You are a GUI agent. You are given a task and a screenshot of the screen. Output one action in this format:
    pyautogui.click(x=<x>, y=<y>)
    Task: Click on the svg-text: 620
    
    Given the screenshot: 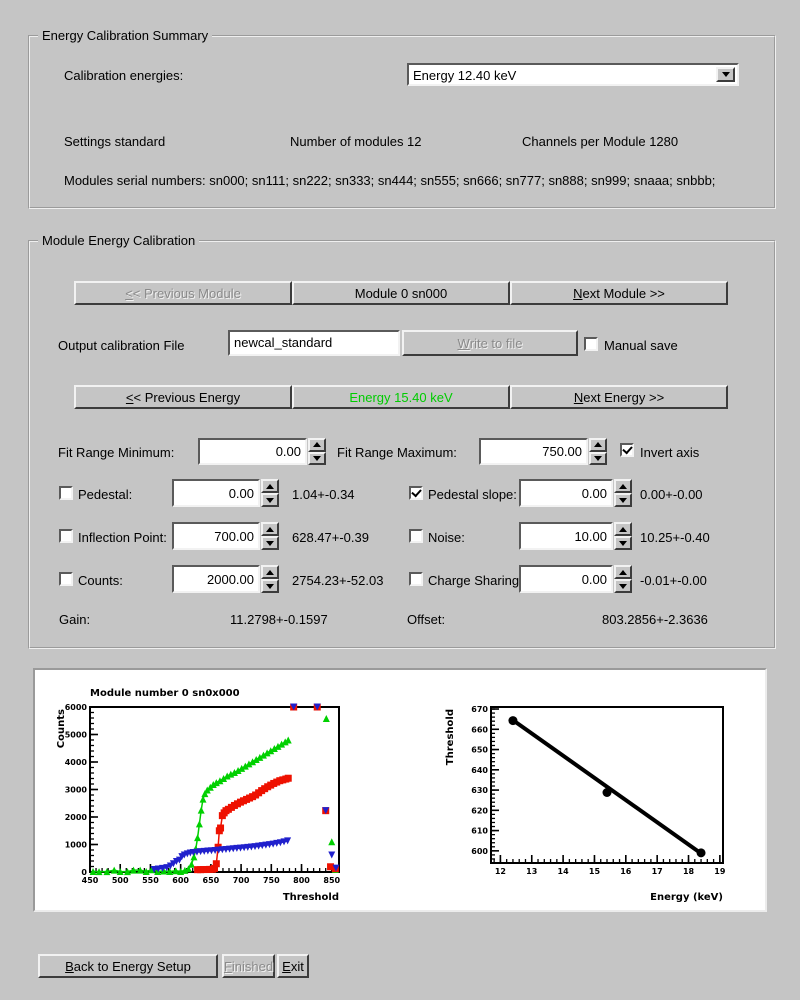 What is the action you would take?
    pyautogui.click(x=479, y=810)
    